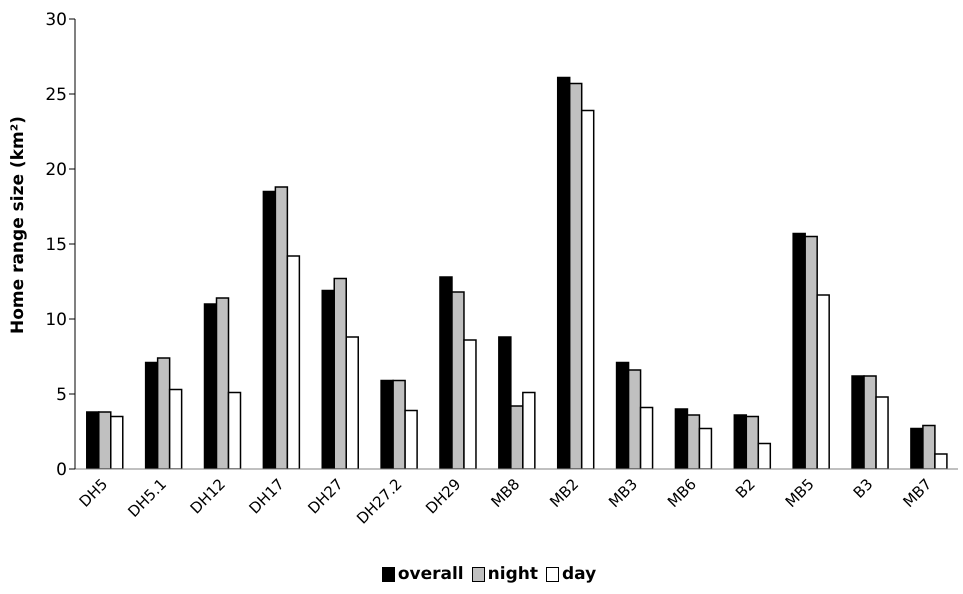 Image resolution: width=963 pixels, height=594 pixels. Describe the element at coordinates (56, 95) in the screenshot. I see `y-tick-label: 25` at that location.